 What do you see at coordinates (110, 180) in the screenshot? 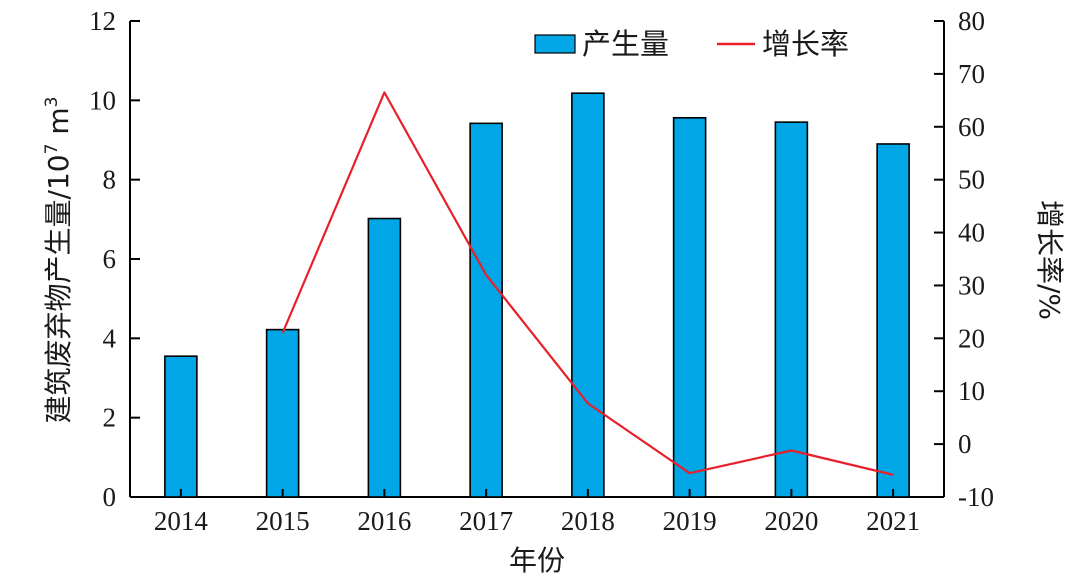
I see `left-tick-label-8: 8` at bounding box center [110, 180].